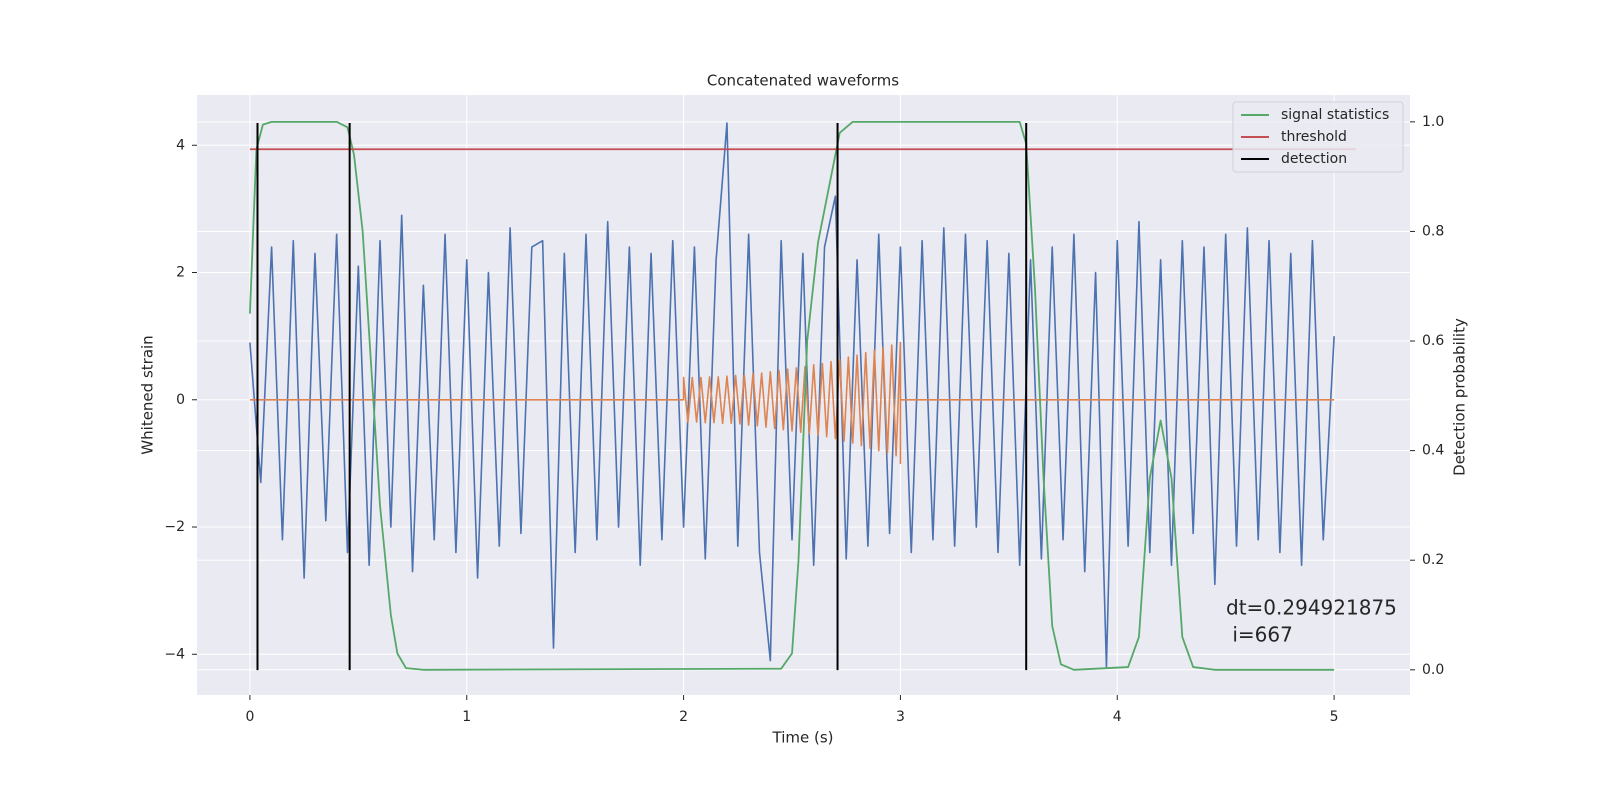 Image resolution: width=1600 pixels, height=800 pixels. I want to click on legend: signal statistics threshold detection, so click(1318, 137).